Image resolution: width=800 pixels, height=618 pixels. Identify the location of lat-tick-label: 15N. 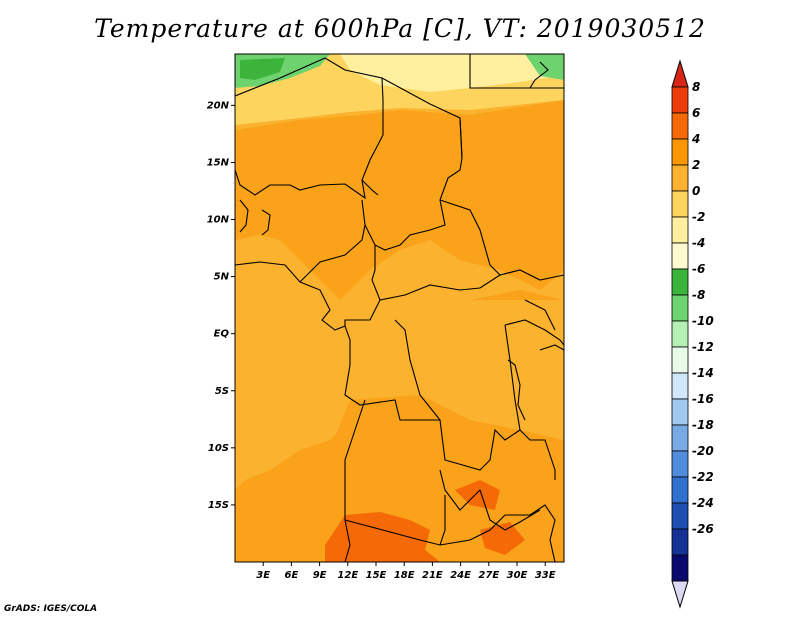
(218, 162).